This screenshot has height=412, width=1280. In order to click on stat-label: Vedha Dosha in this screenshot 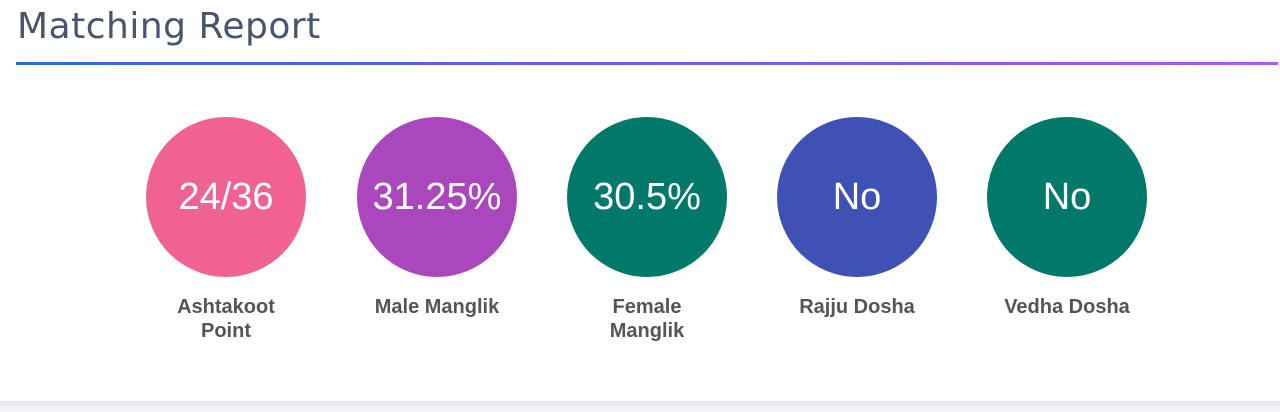, I will do `click(1067, 307)`.